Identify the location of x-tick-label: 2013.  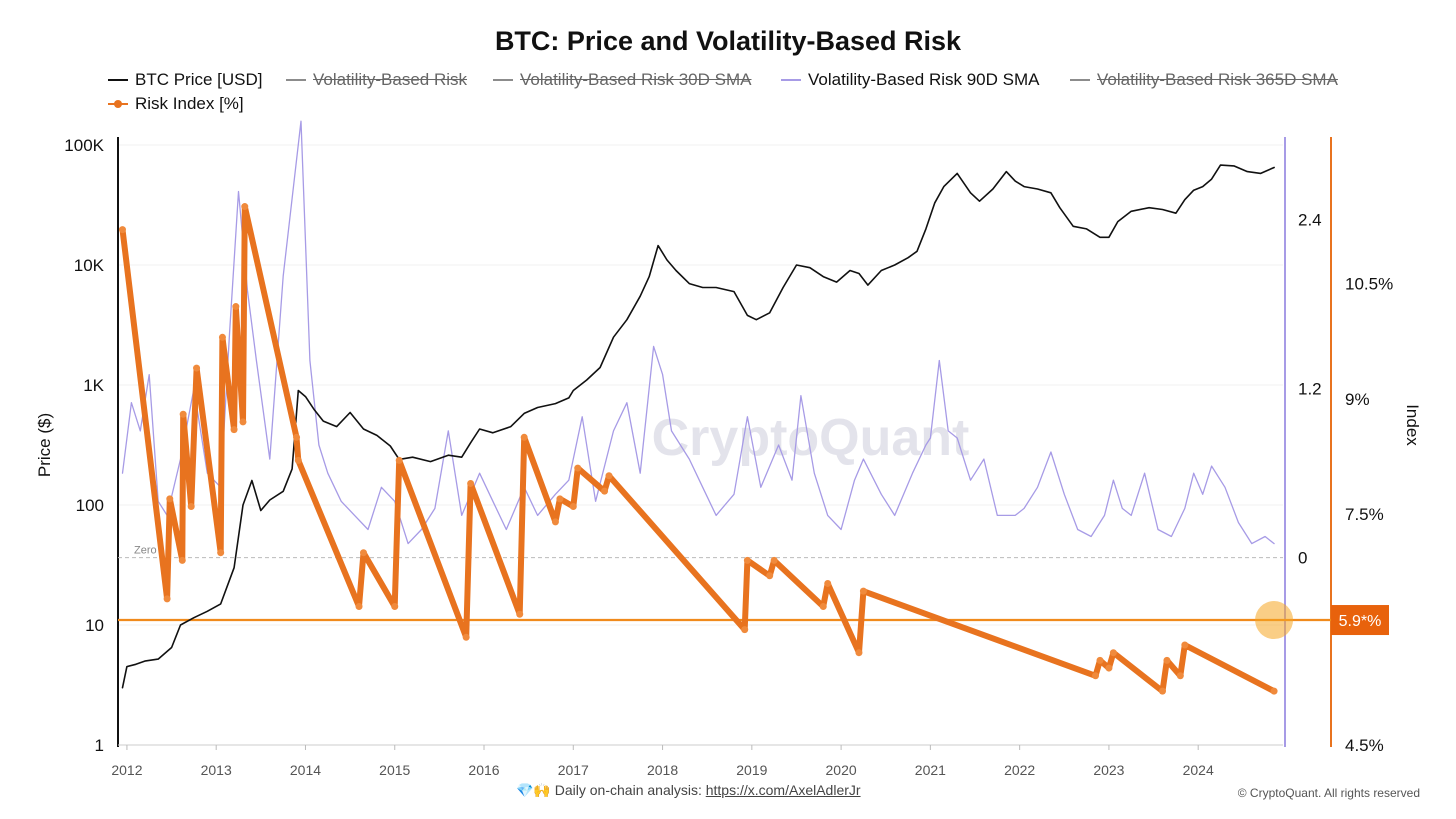
(216, 770).